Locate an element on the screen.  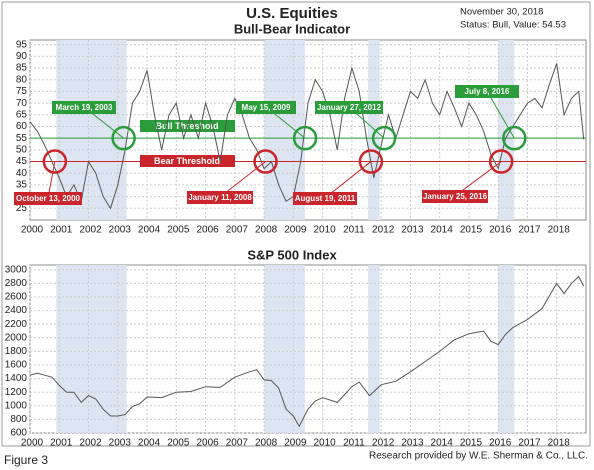
y-tick-label: 2200 is located at coordinates (16, 324).